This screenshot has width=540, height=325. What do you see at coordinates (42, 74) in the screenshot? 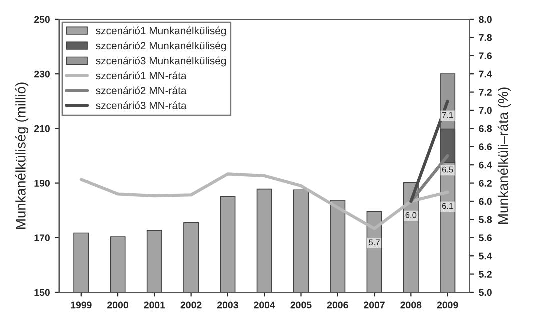
I see `y-tick-label: 230` at bounding box center [42, 74].